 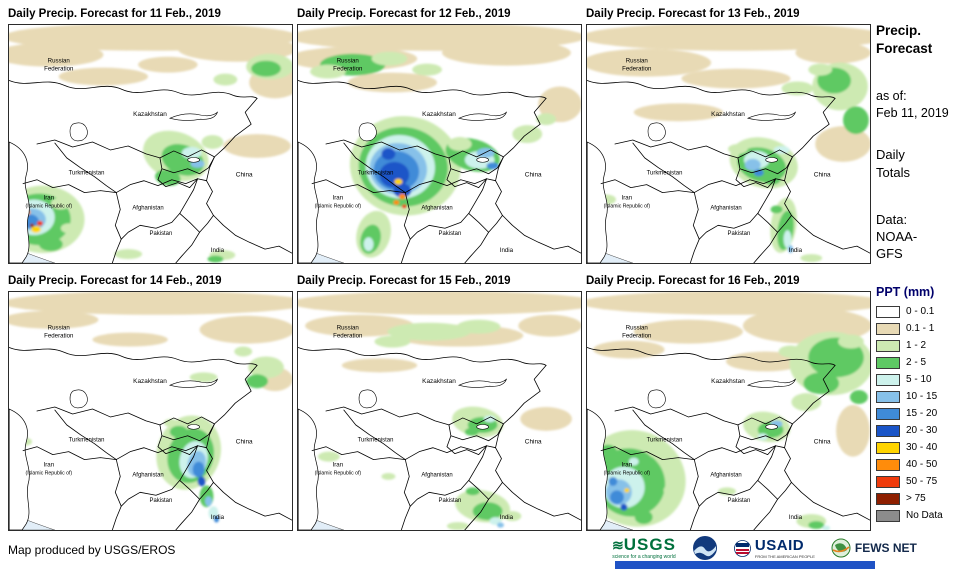 I want to click on legend-label: > 75, so click(x=916, y=498).